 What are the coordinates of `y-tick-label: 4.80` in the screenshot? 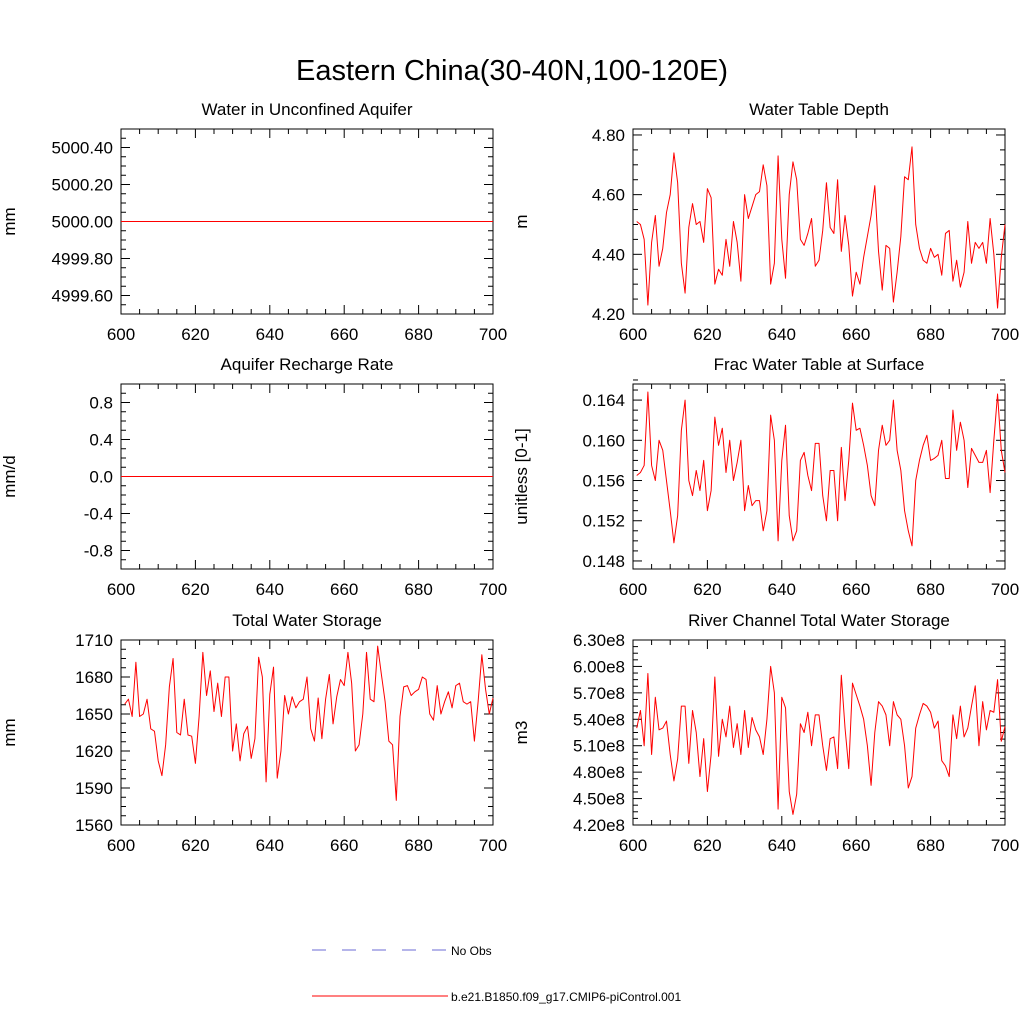 It's located at (608, 135).